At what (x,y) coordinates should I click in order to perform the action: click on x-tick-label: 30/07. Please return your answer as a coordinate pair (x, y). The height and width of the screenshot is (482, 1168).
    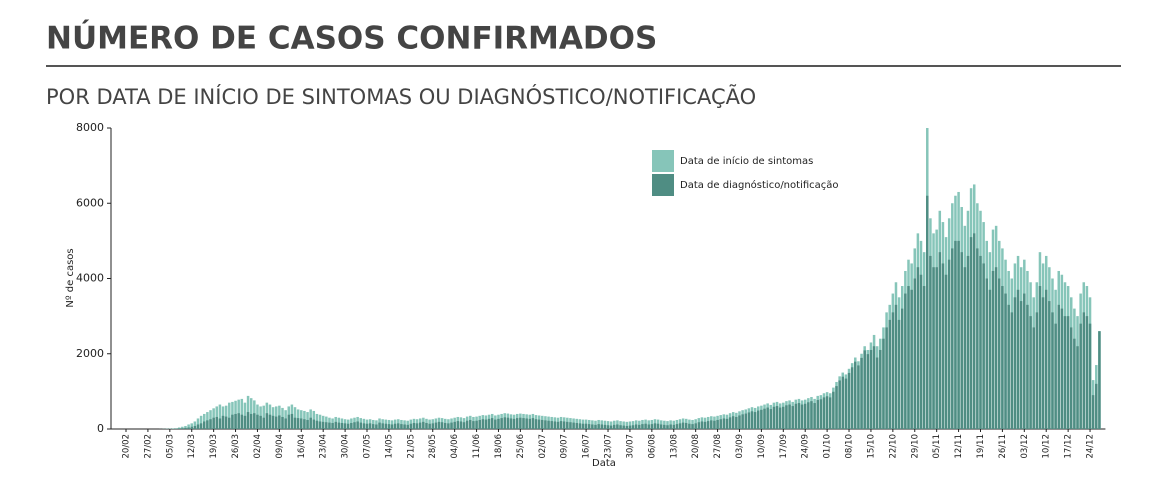
    Looking at the image, I should click on (630, 446).